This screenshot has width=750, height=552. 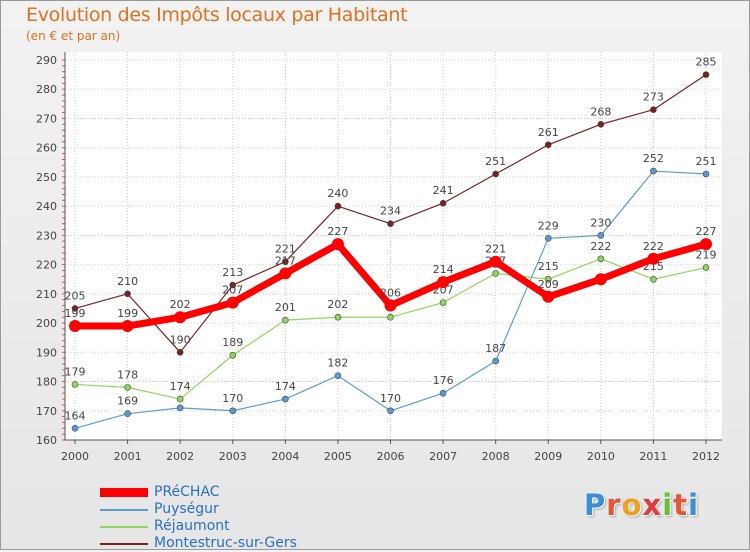 What do you see at coordinates (653, 158) in the screenshot?
I see `data-label-puysegur: 252` at bounding box center [653, 158].